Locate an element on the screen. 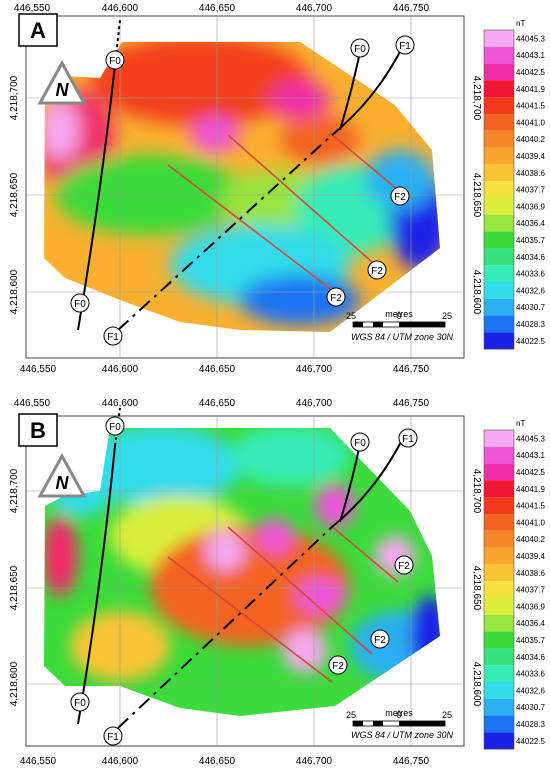  legend-value: 44039.4 is located at coordinates (530, 556).